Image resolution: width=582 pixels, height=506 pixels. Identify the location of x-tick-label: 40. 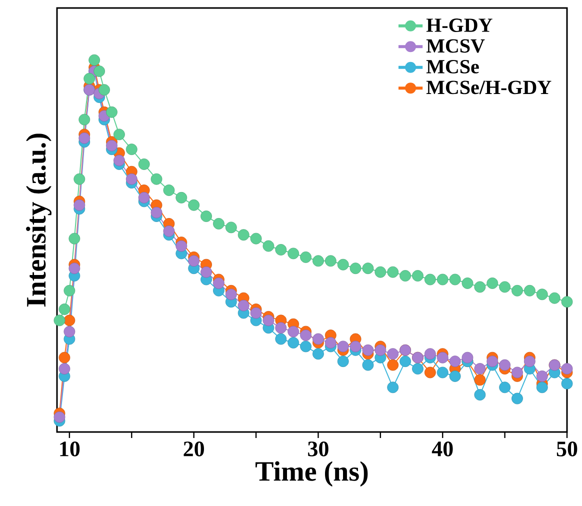
(442, 449).